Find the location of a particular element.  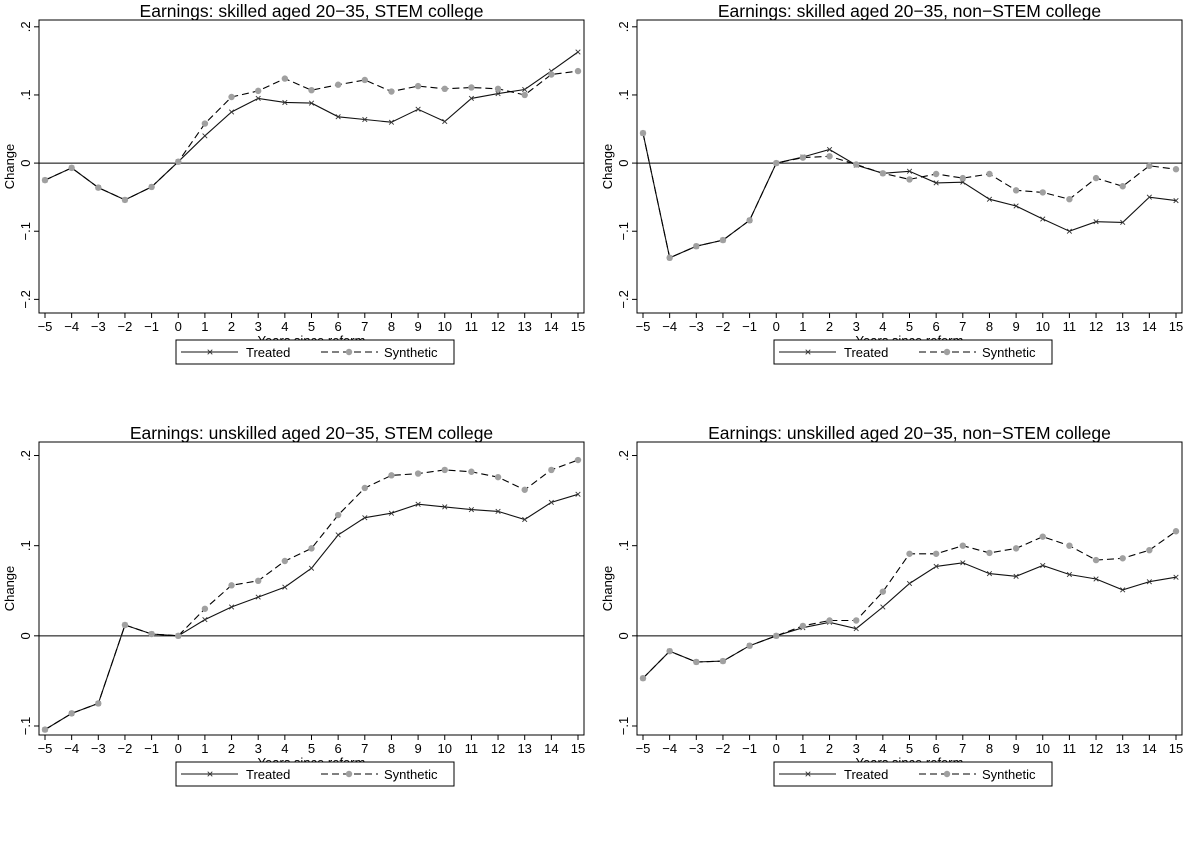

x-tick-label: 9 is located at coordinates (417, 326).